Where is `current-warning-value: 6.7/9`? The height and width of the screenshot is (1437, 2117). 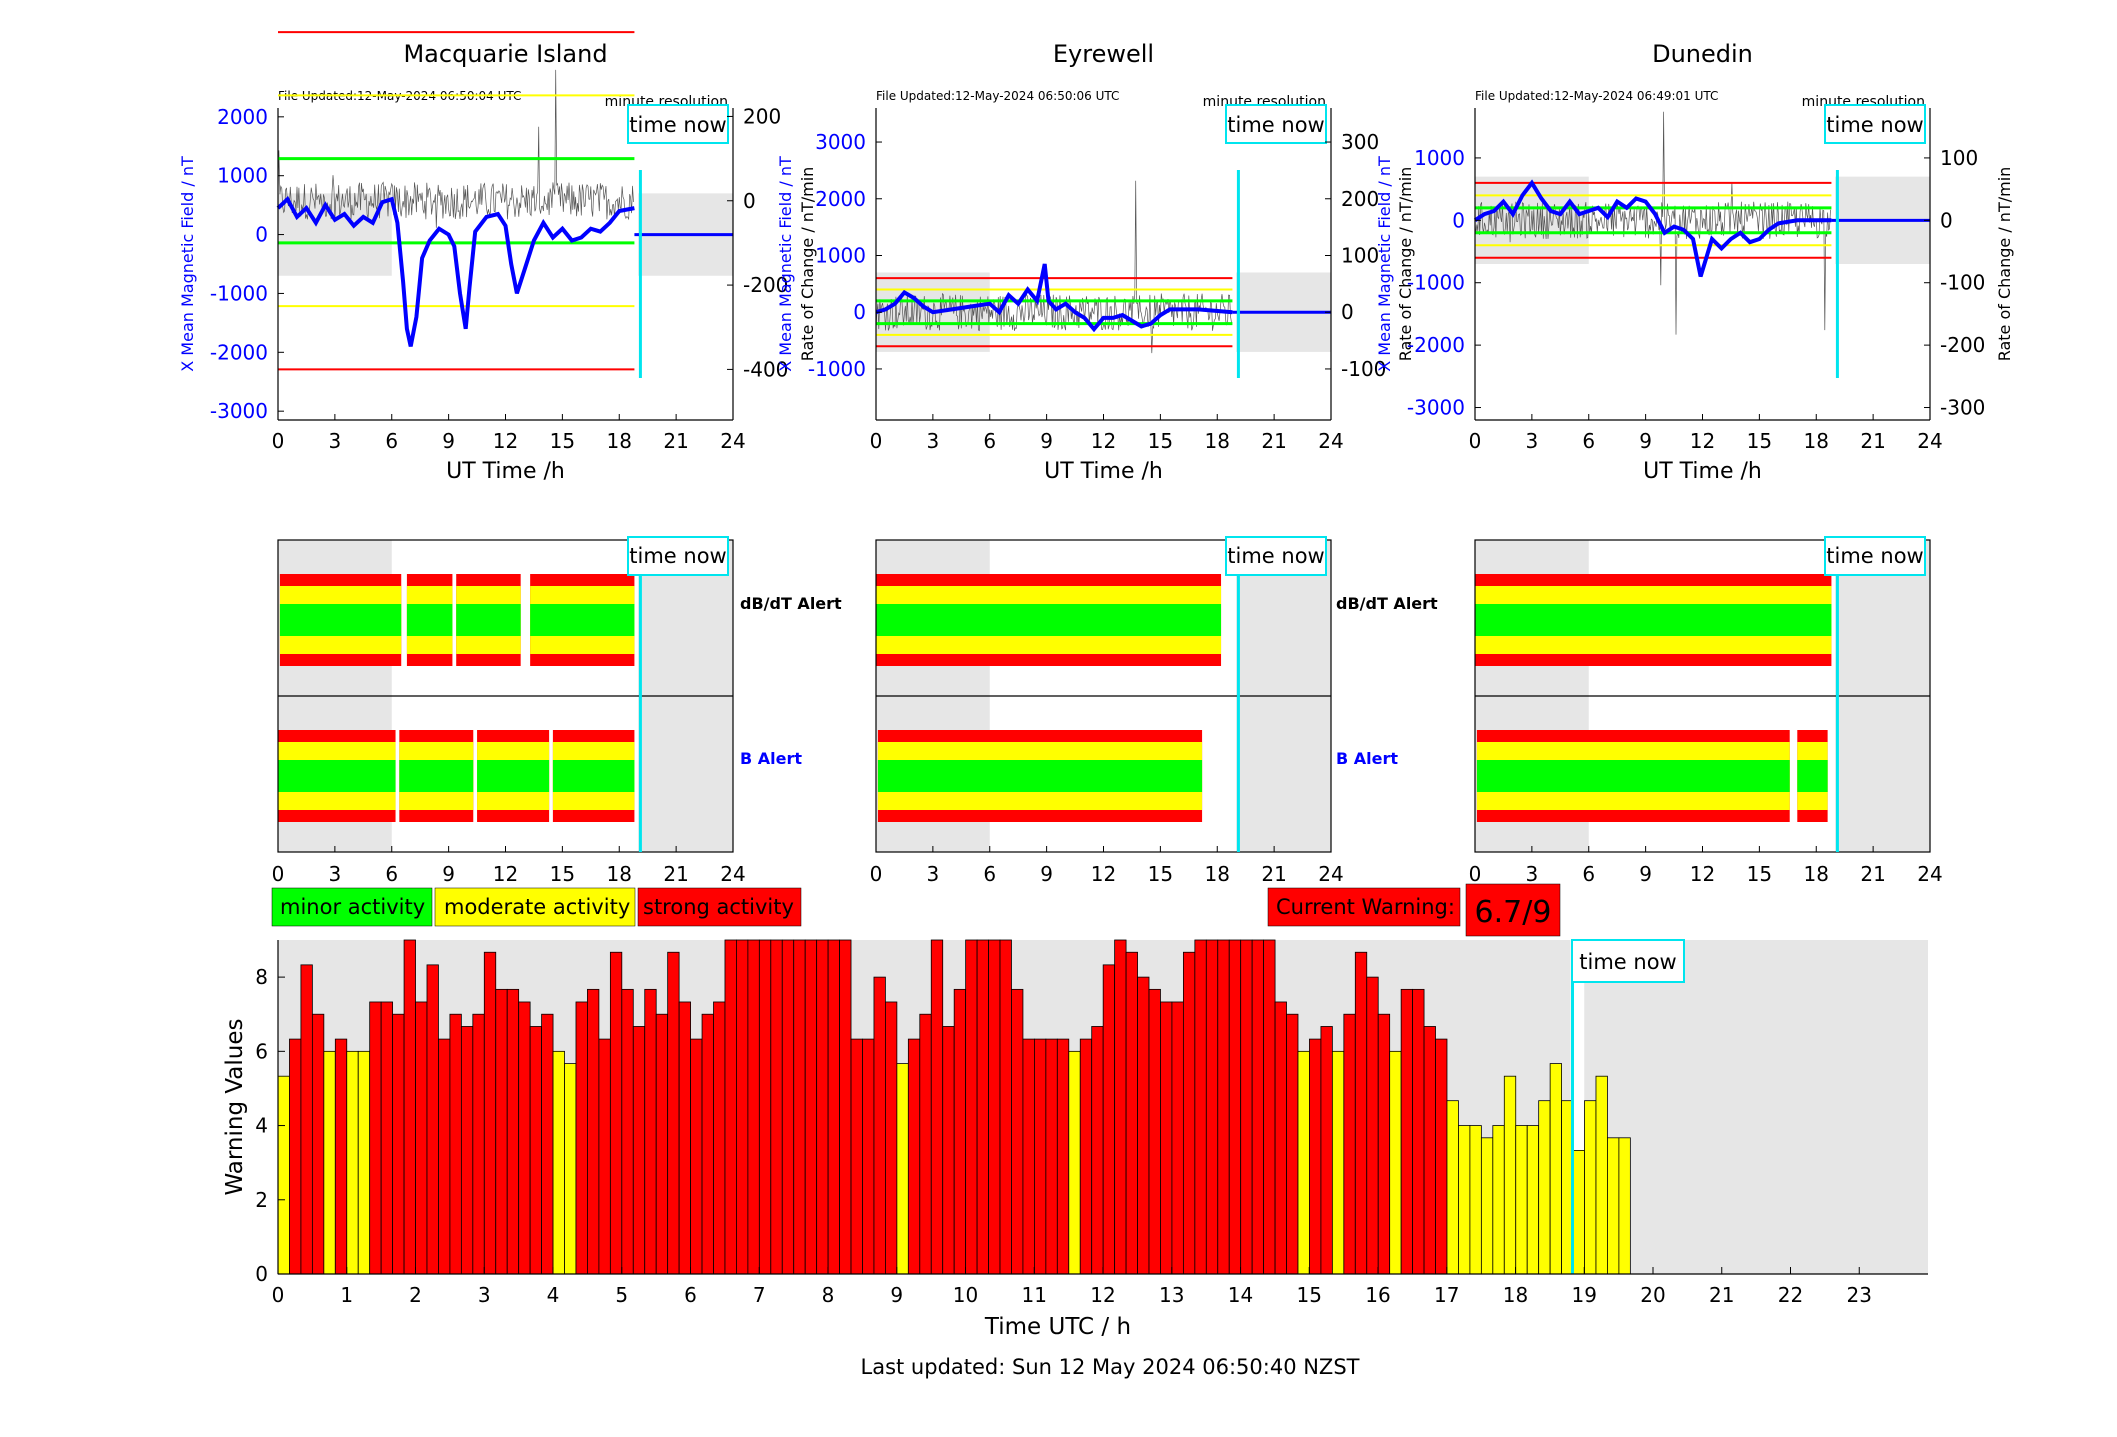
current-warning-value: 6.7/9 is located at coordinates (1513, 912).